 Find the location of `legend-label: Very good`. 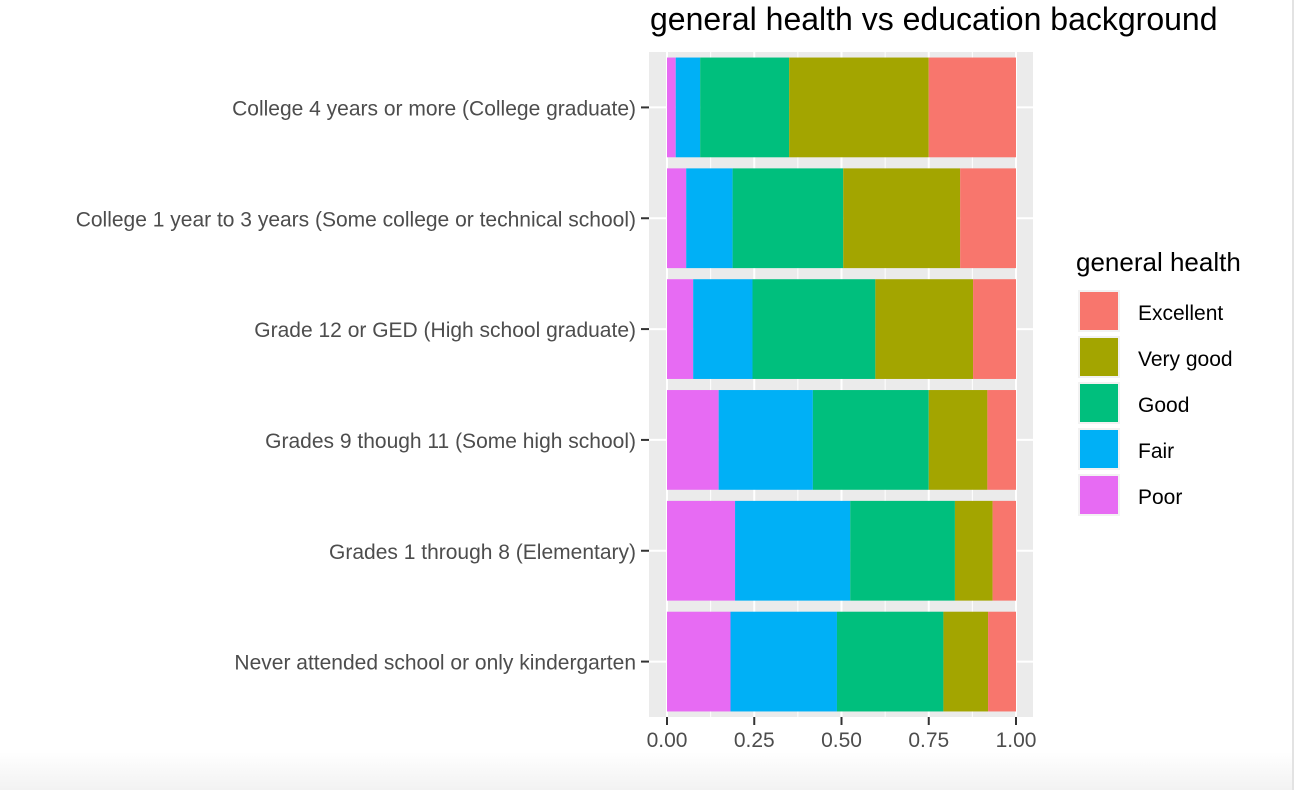

legend-label: Very good is located at coordinates (1185, 359).